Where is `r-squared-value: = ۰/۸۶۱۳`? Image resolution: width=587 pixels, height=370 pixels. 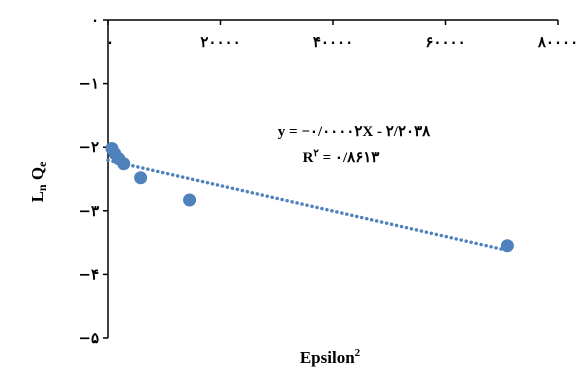
r-squared-value: = ۰/۸۶۱۳ is located at coordinates (349, 158).